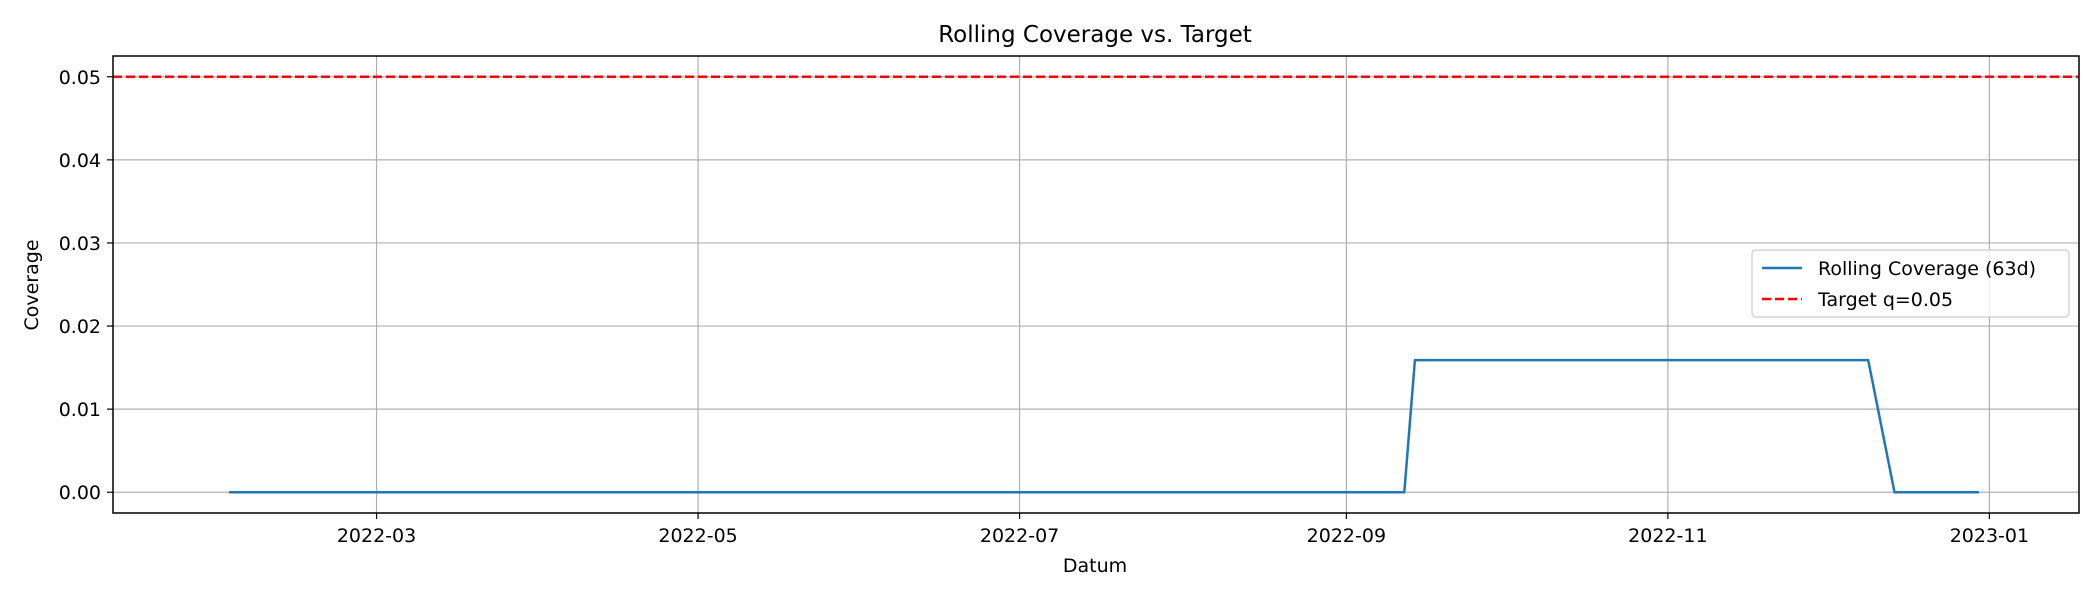 This screenshot has height=600, width=2100. What do you see at coordinates (86, 285) in the screenshot?
I see `y-axis-ticks: 0.00 0.01 0.02 0.03 0.04 0.05` at bounding box center [86, 285].